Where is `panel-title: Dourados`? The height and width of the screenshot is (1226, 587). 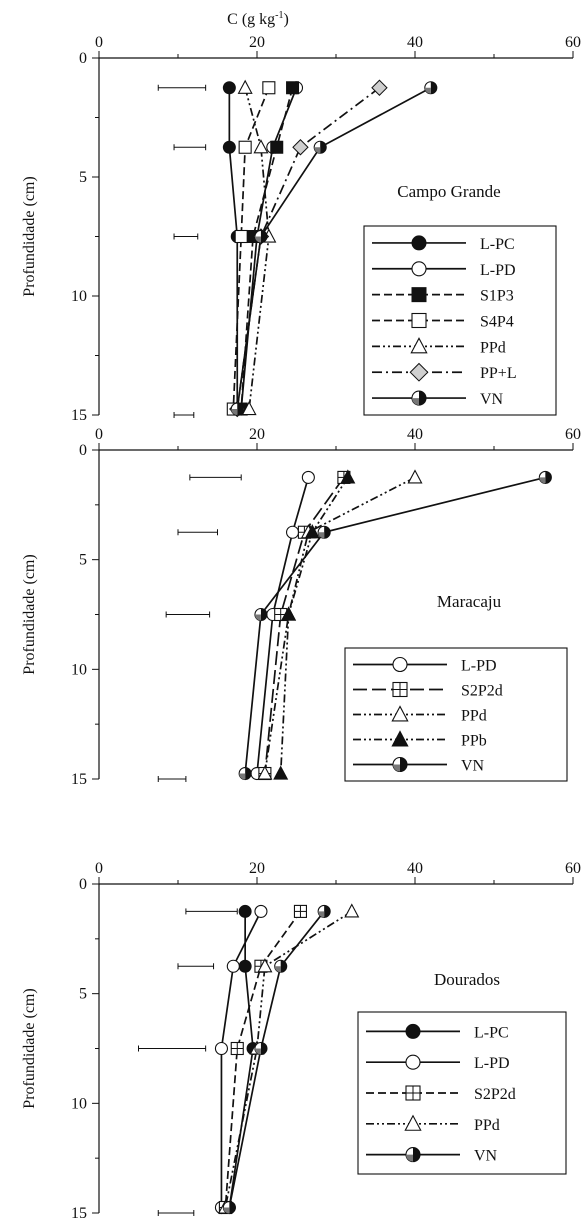 panel-title: Dourados is located at coordinates (467, 979).